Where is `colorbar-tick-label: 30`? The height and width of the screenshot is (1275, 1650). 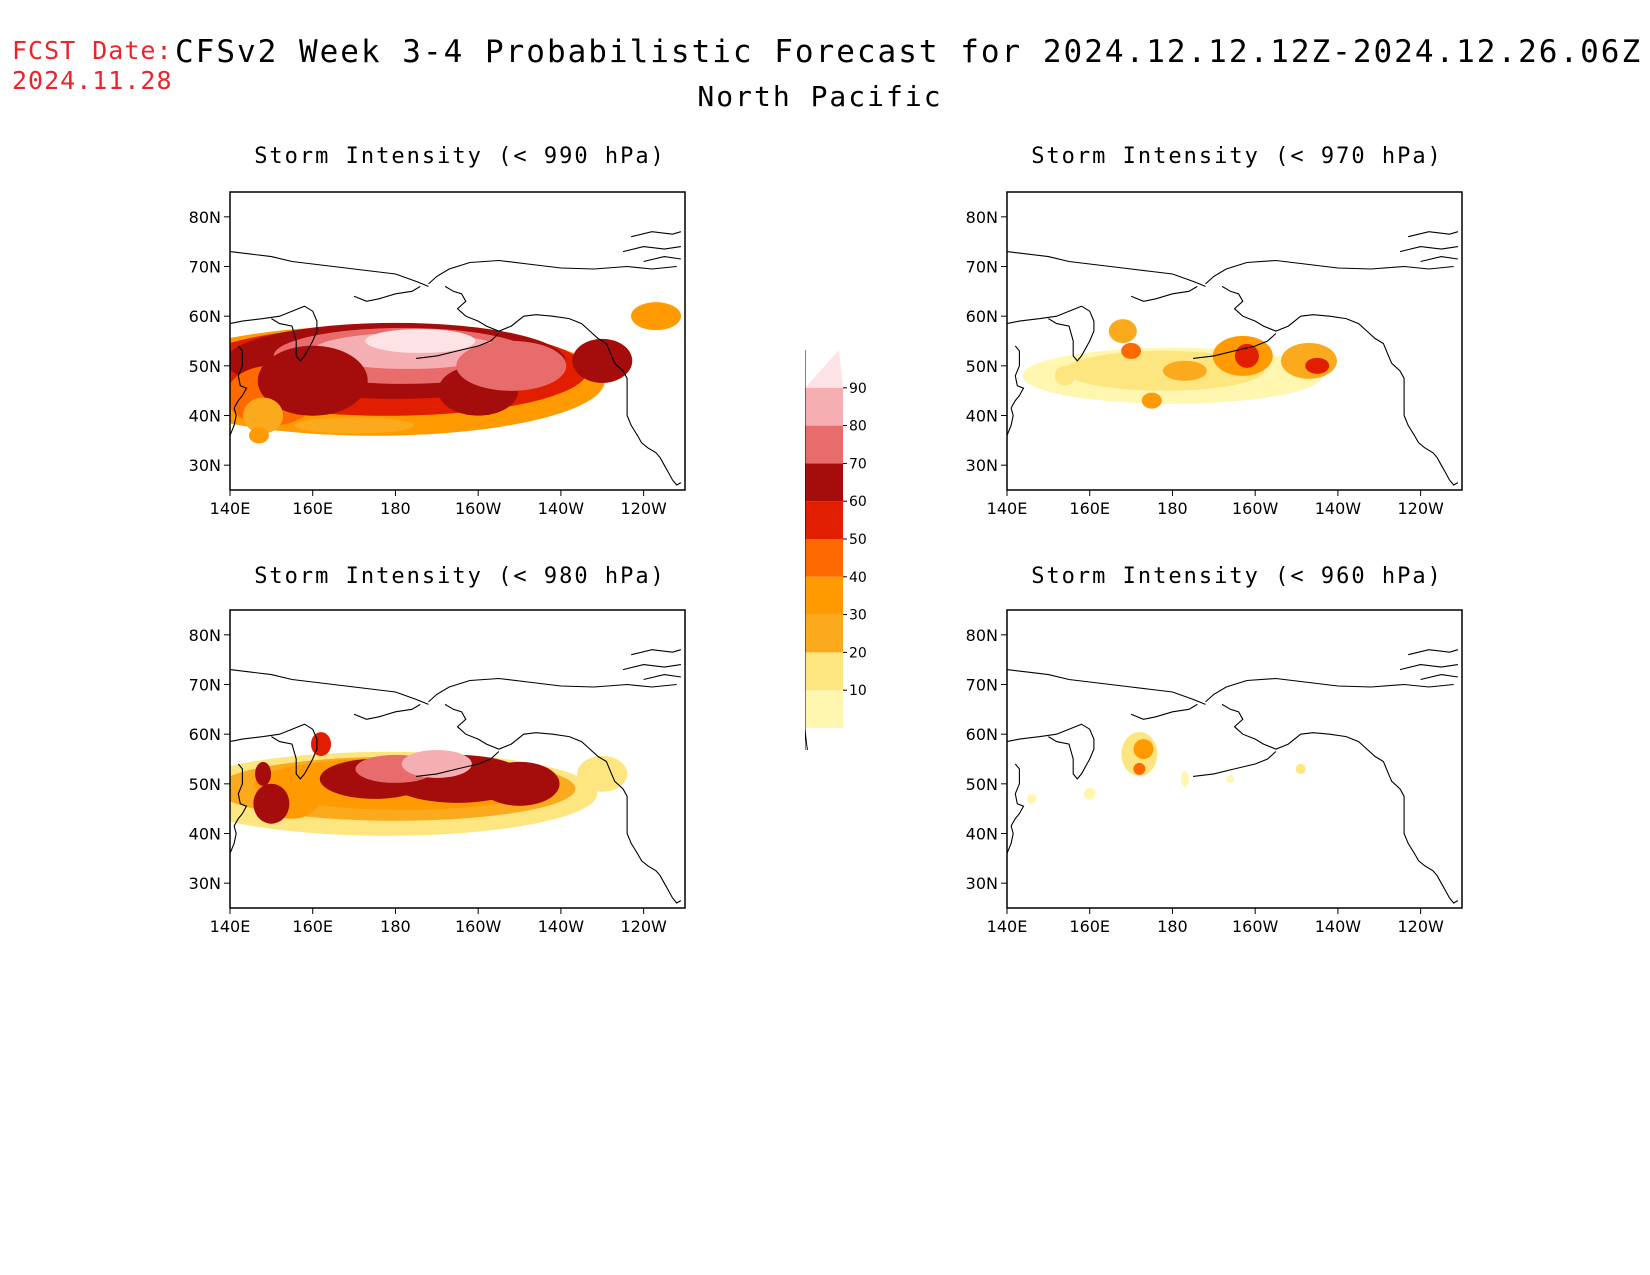
colorbar-tick-label: 30 is located at coordinates (858, 616).